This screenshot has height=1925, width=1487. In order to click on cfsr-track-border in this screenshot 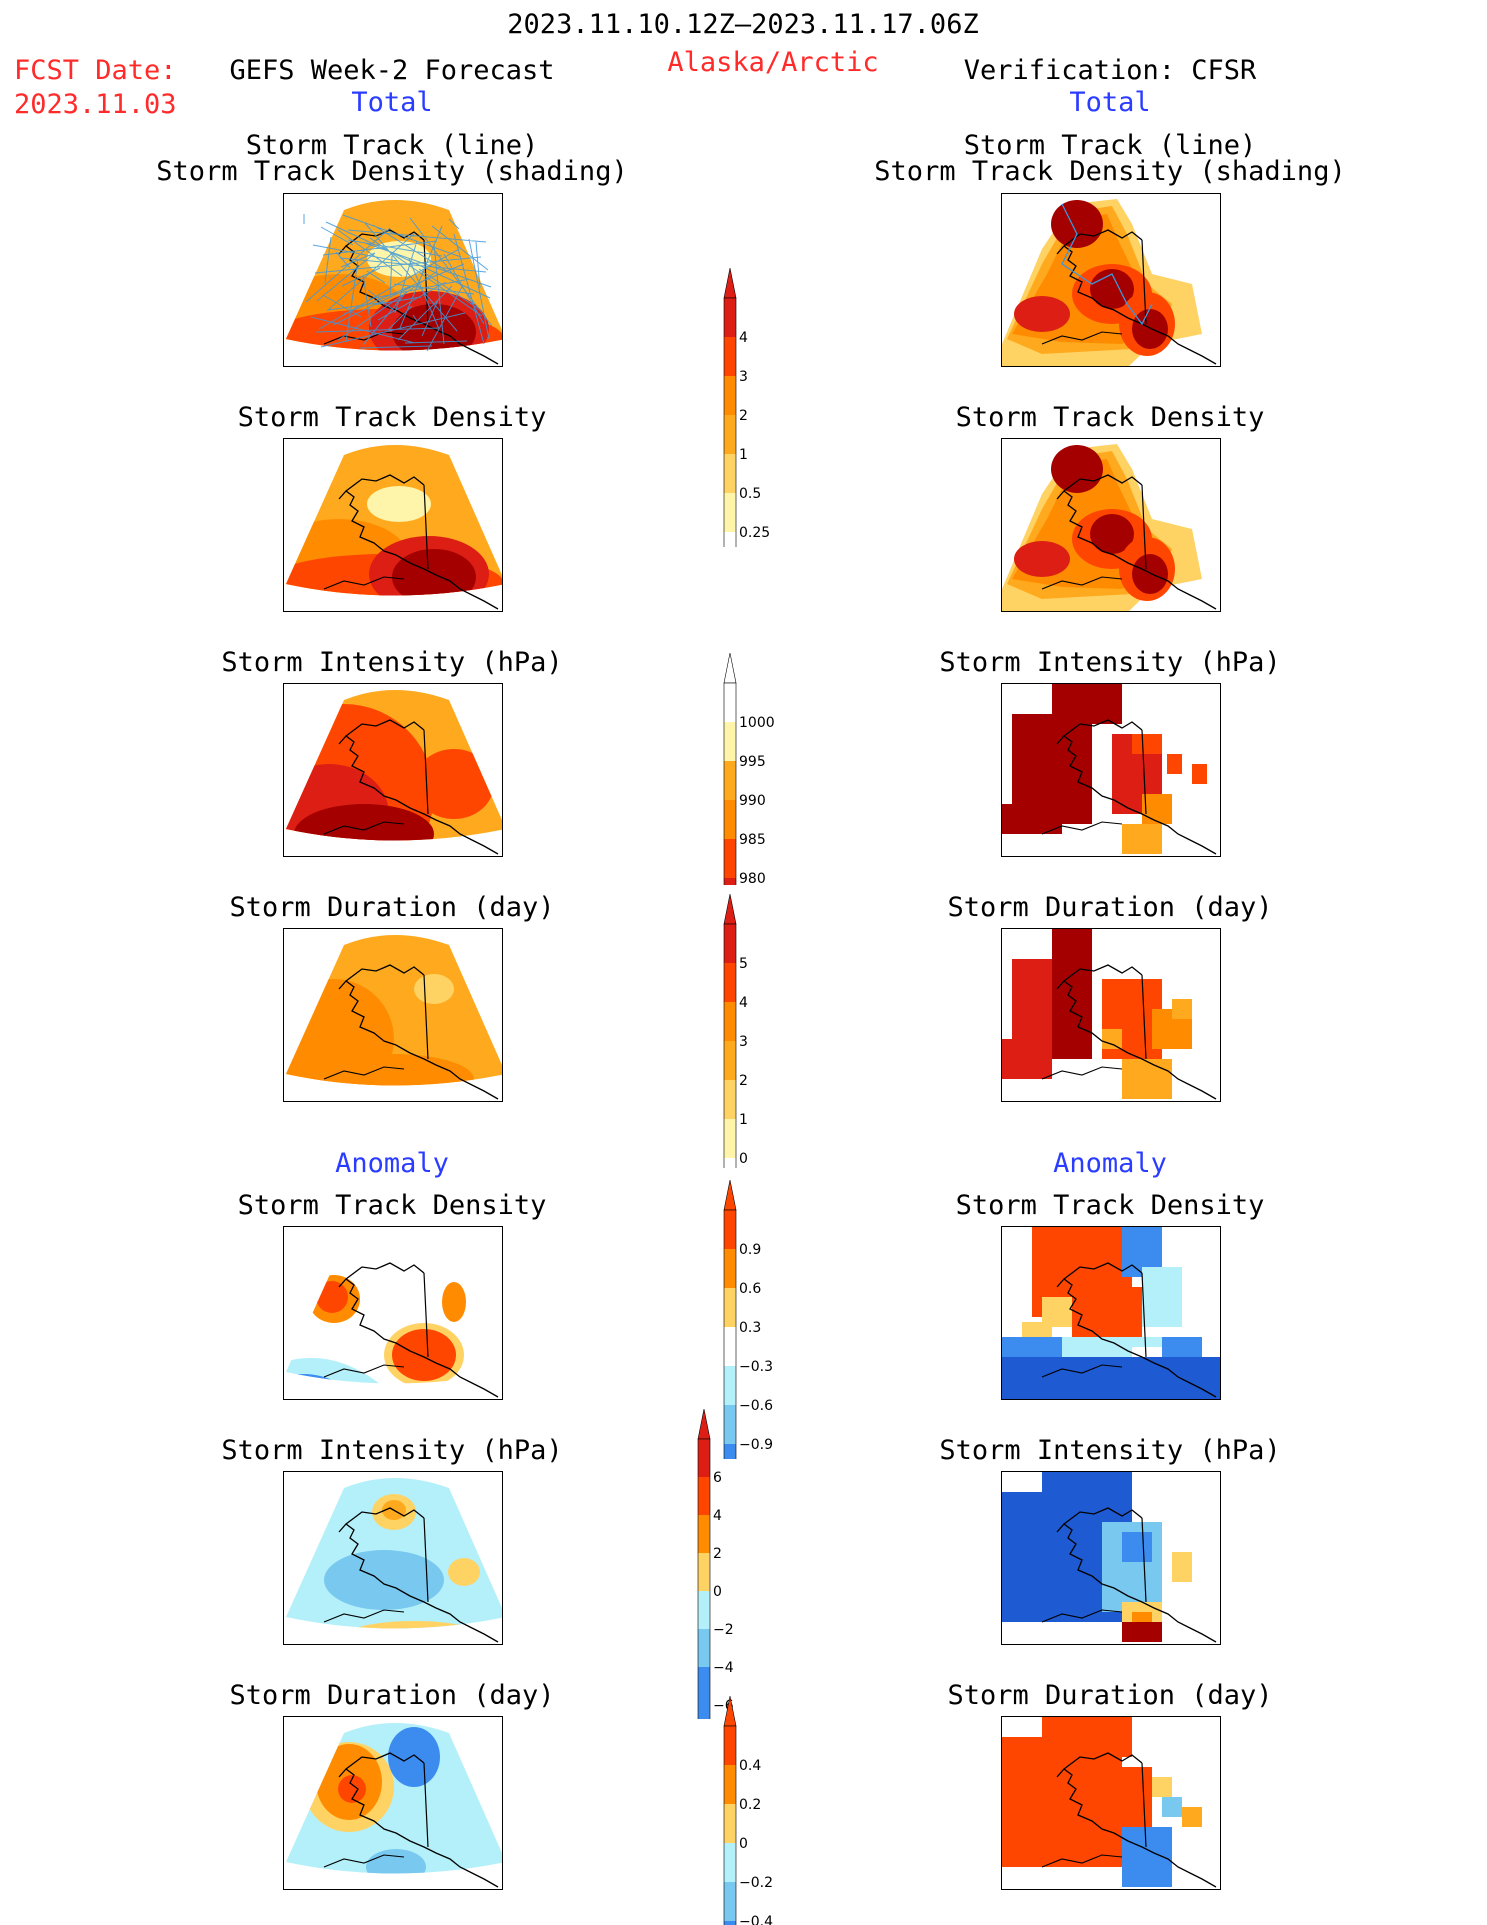, I will do `click(1144, 282)`.